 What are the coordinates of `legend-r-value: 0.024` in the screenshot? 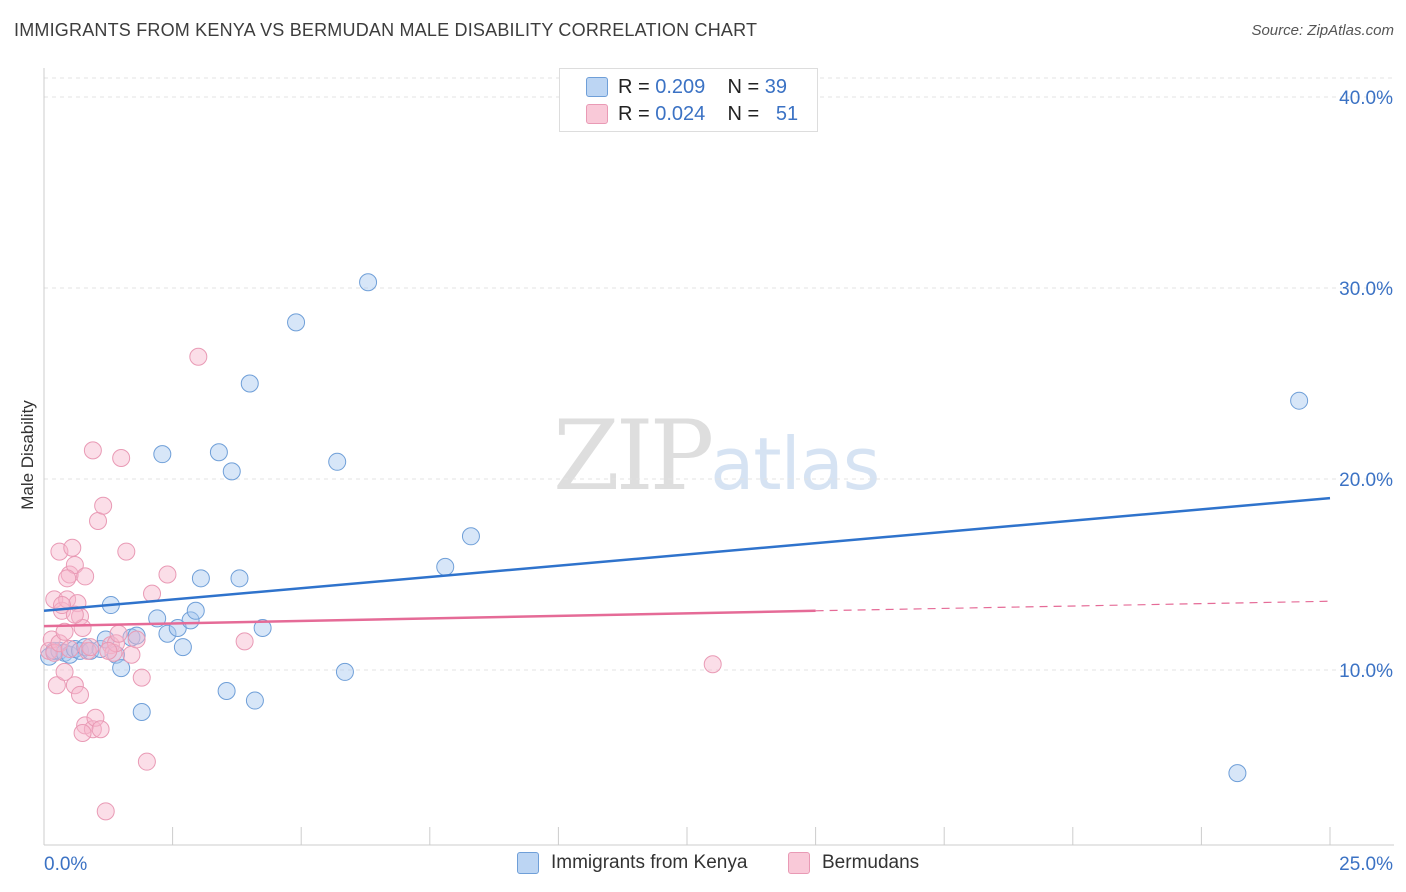 It's located at (680, 113).